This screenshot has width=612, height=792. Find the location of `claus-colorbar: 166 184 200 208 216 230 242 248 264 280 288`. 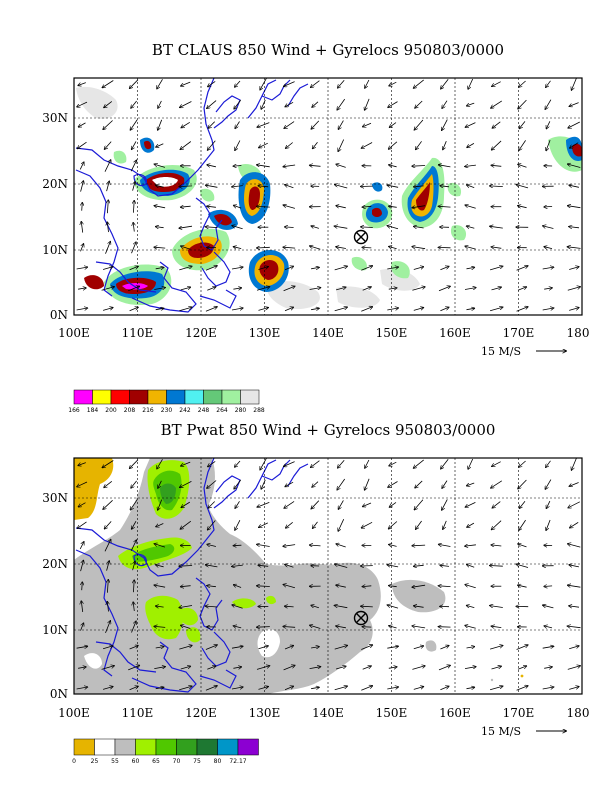

claus-colorbar: 166 184 200 208 216 230 242 248 264 280 288 is located at coordinates (166, 401).